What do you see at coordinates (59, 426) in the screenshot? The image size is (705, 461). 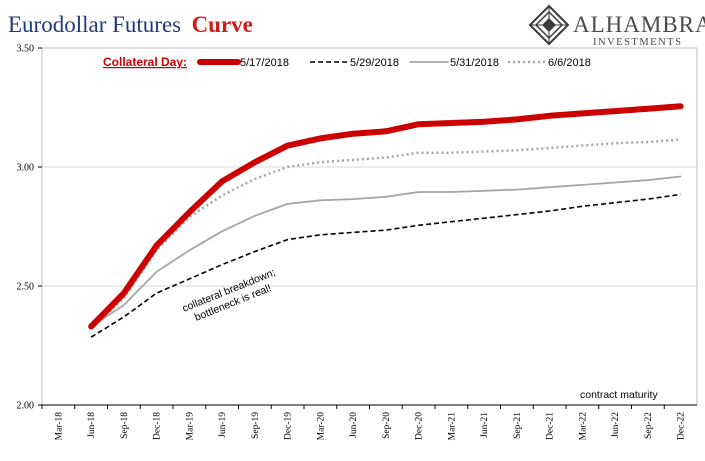 I see `x-tick-label: Mar-18` at bounding box center [59, 426].